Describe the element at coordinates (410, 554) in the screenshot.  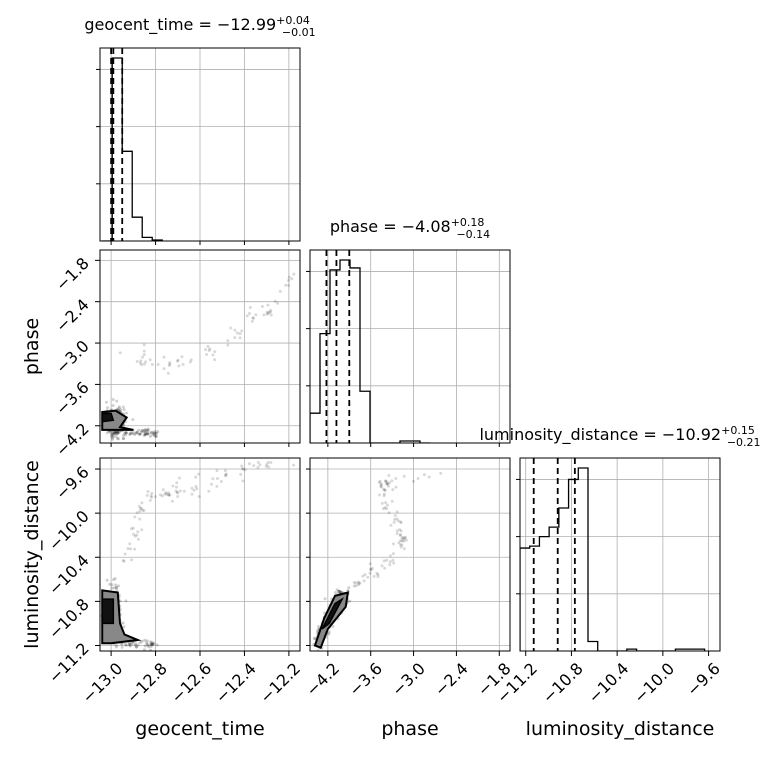
I see `panel-frame-phase-luminosity_distance` at that location.